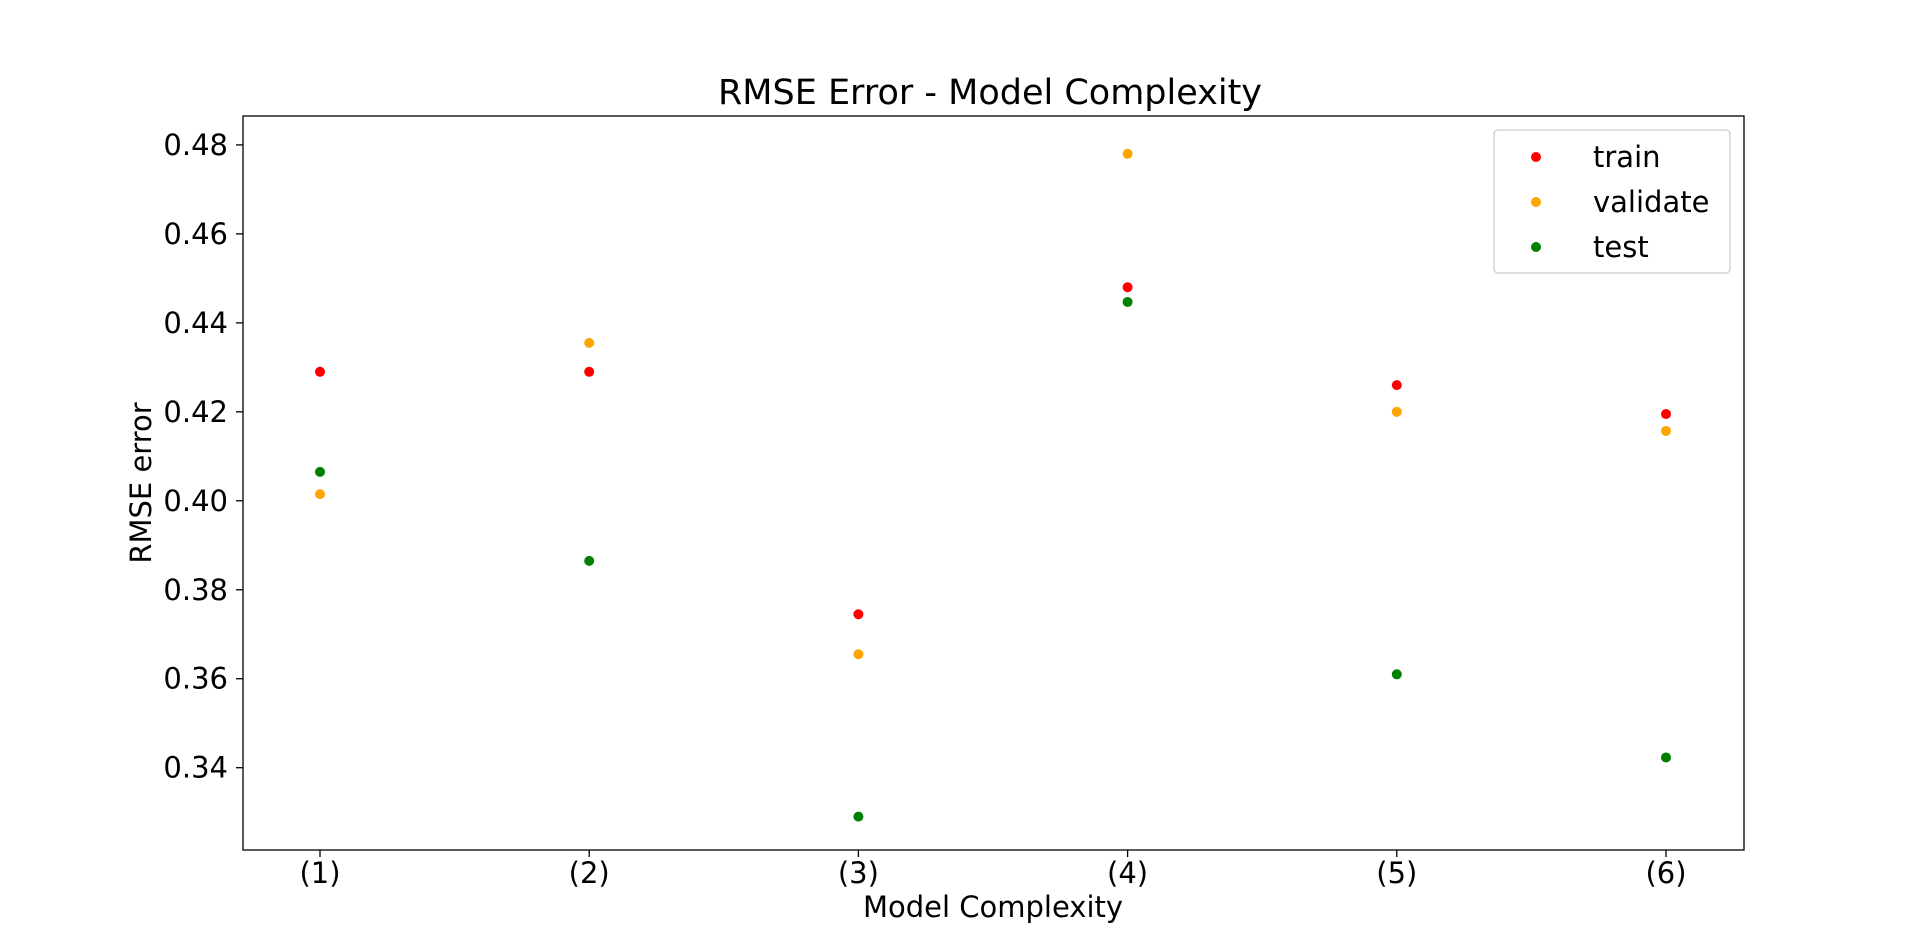  Describe the element at coordinates (1536, 157) in the screenshot. I see `legend-marker-train` at that location.